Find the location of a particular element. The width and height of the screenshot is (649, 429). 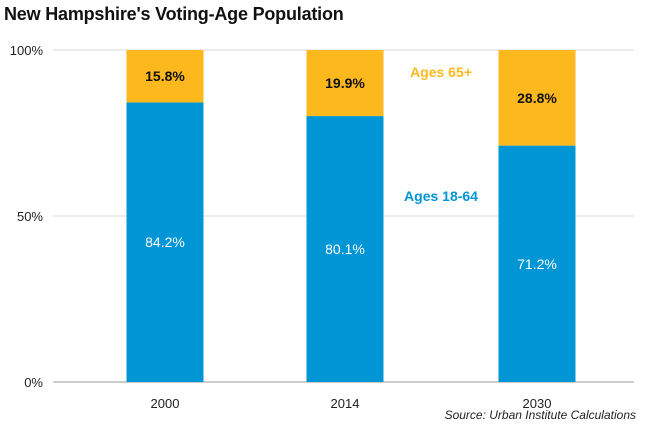

x-tick-label: 2030 is located at coordinates (537, 403).